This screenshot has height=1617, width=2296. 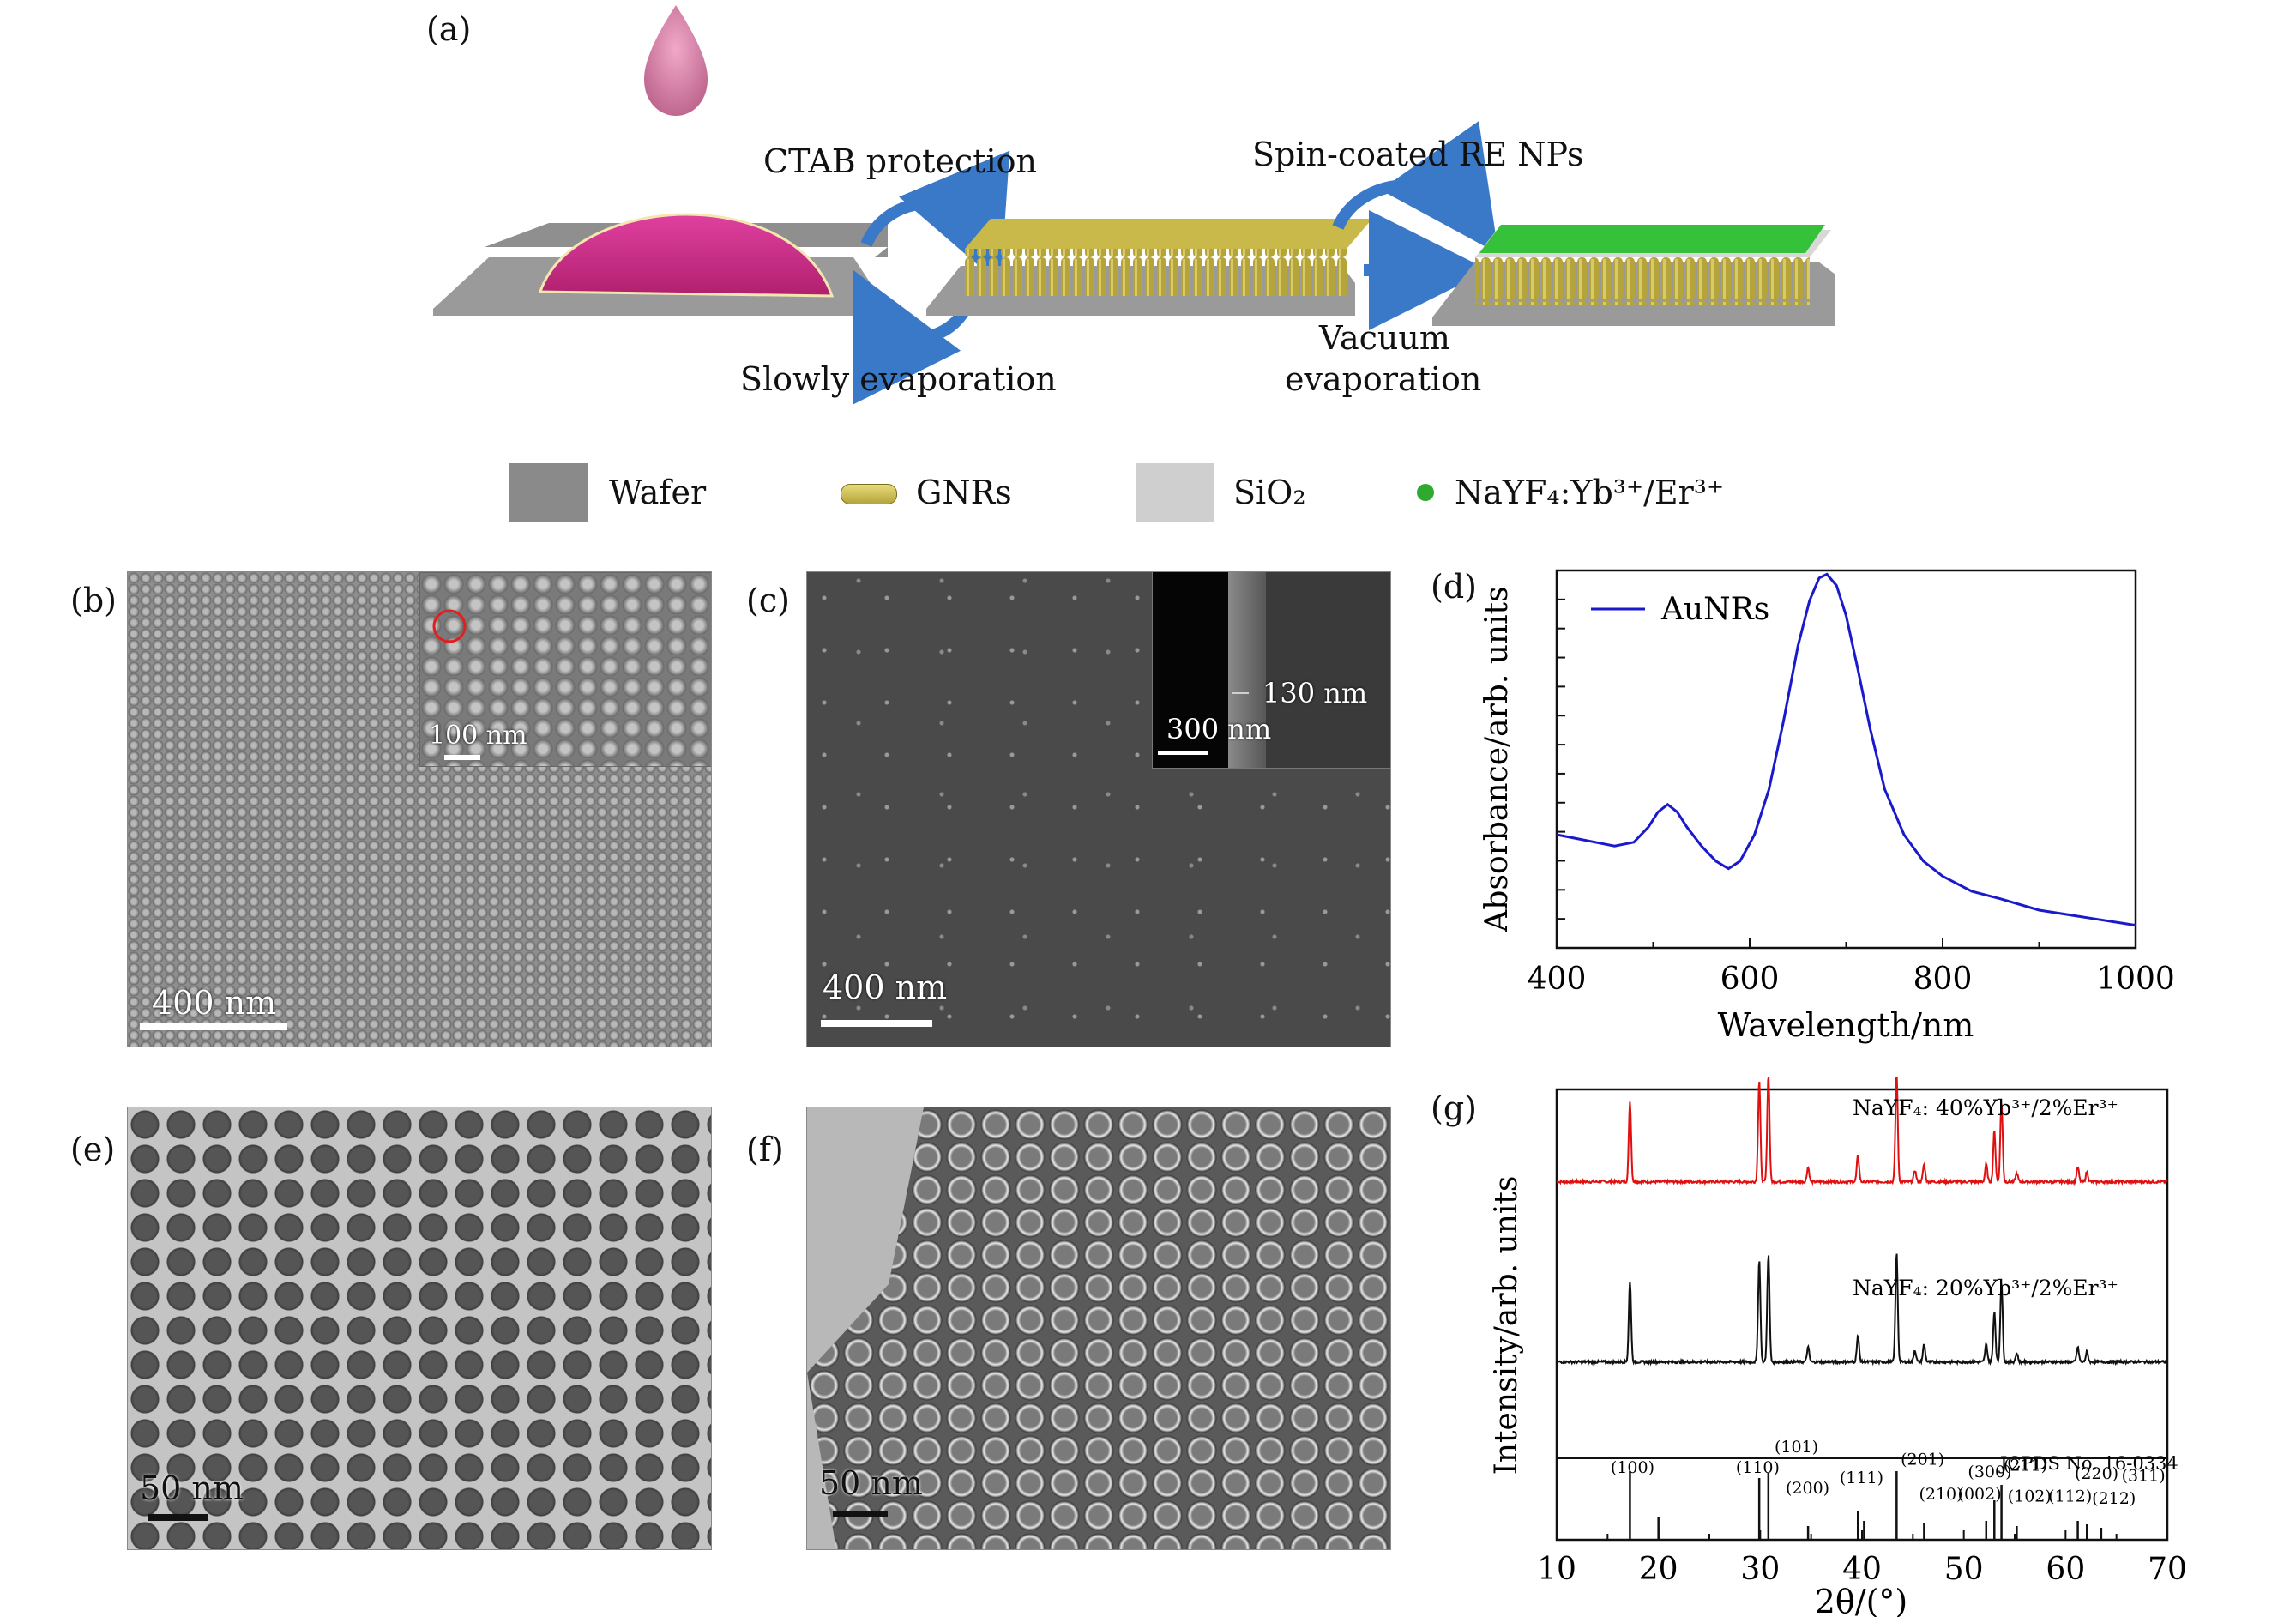 I want to click on series-line-40yb, so click(x=1862, y=1131).